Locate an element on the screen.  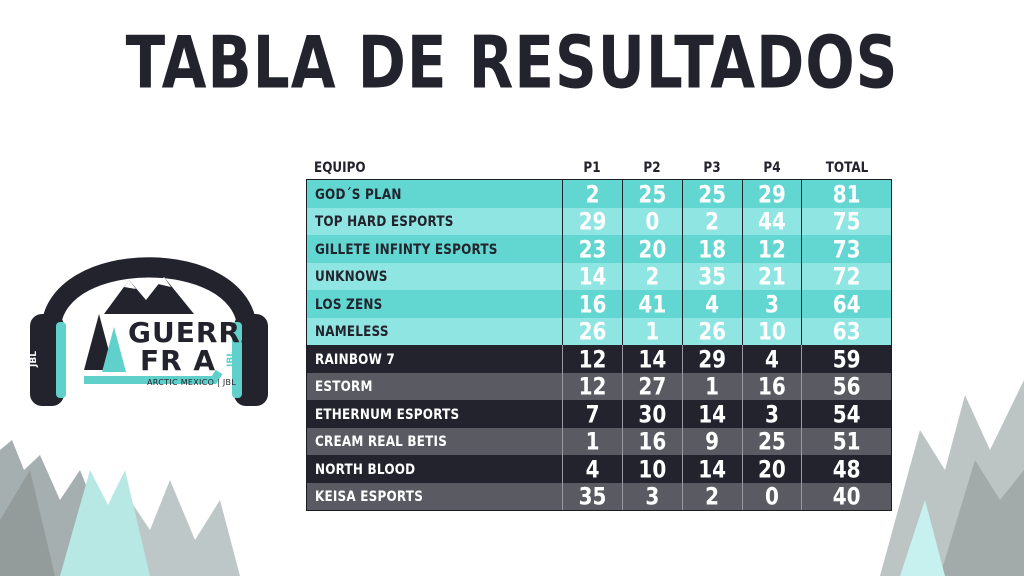
score-p2: 14 is located at coordinates (651, 359).